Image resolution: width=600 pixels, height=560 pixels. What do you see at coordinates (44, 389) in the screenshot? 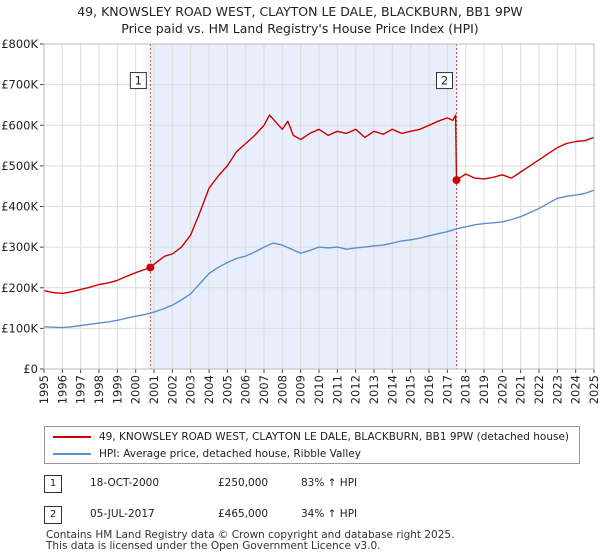
I see `x-tick-label: 1995` at bounding box center [44, 389].